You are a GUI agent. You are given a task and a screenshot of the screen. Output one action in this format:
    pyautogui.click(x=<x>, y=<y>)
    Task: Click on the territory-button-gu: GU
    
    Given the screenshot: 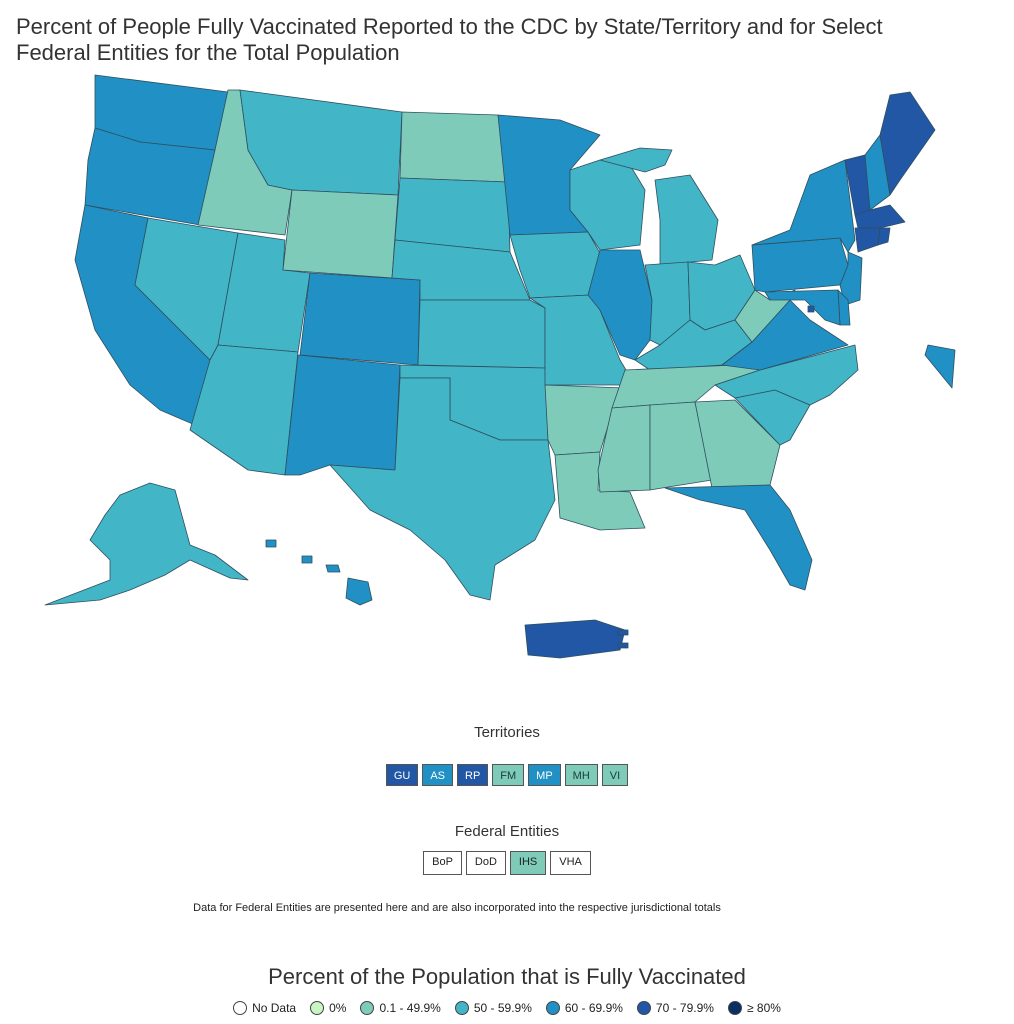 What is the action you would take?
    pyautogui.click(x=402, y=775)
    